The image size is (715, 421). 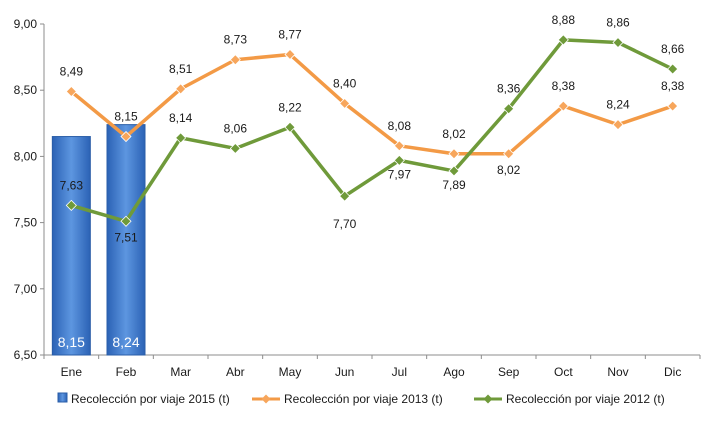 I want to click on y-tick-label: 8,00, so click(x=26, y=156).